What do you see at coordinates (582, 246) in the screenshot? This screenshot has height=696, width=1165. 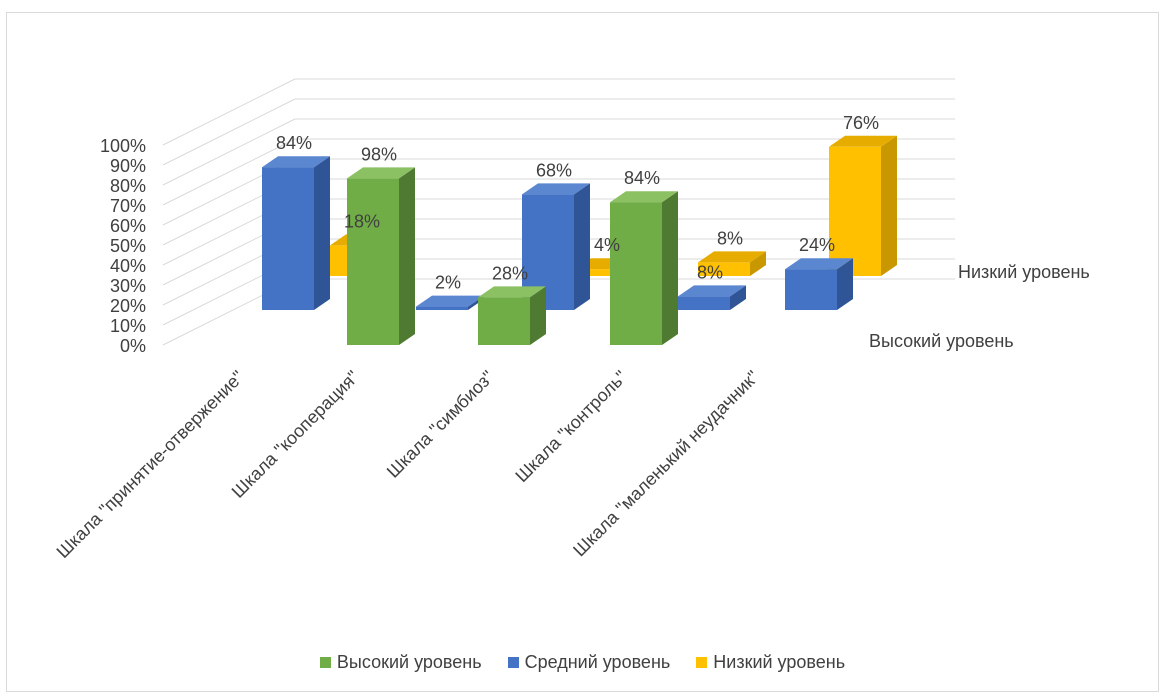 I see `bar-medium-2-side` at bounding box center [582, 246].